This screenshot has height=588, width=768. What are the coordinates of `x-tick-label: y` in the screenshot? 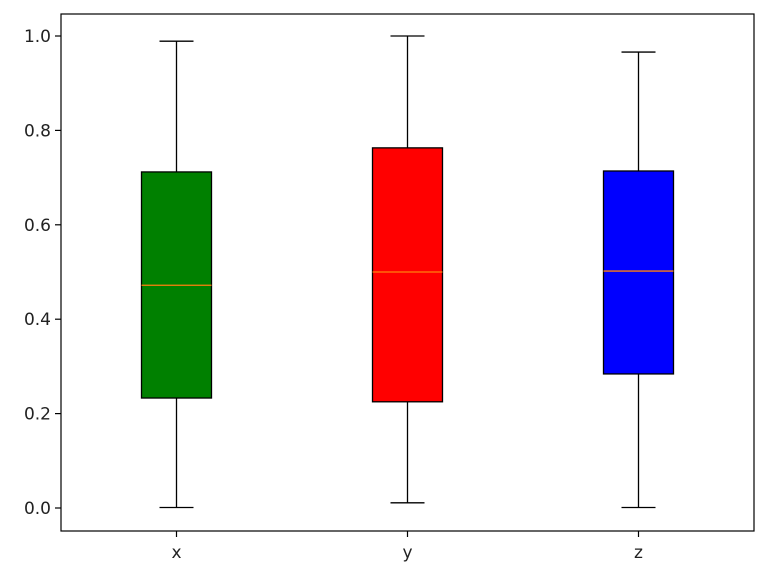 It's located at (407, 553).